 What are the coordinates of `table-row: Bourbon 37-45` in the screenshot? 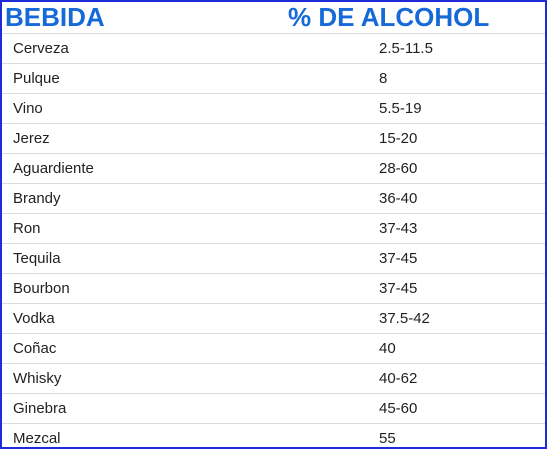 It's located at (273, 288).